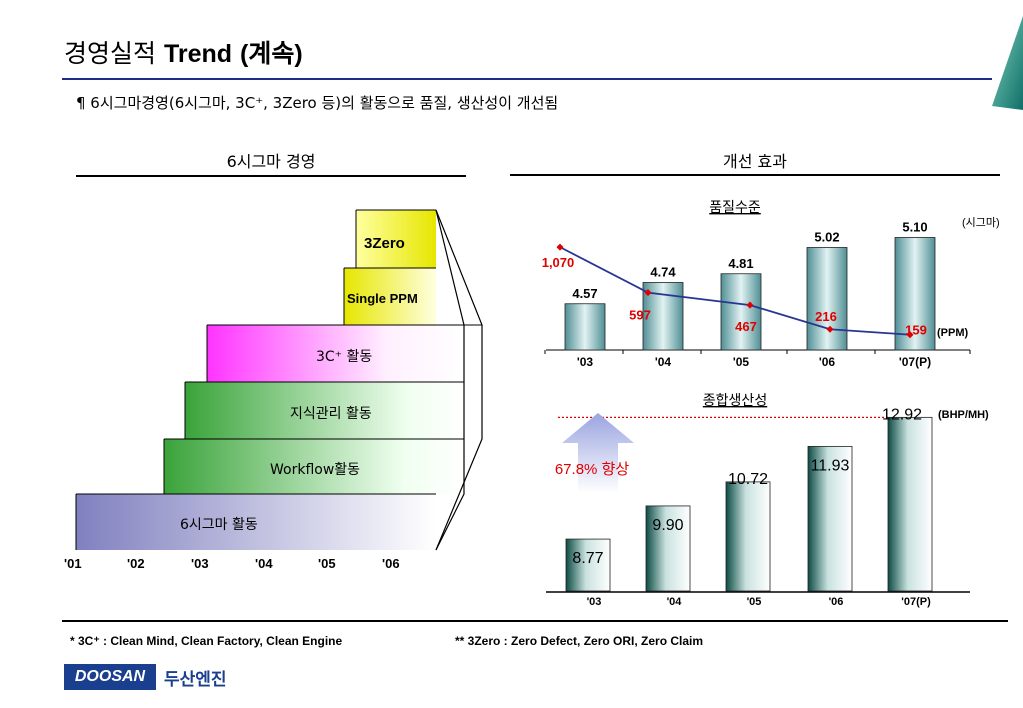  What do you see at coordinates (384, 243) in the screenshot?
I see `step-label-3zero: 3Zero` at bounding box center [384, 243].